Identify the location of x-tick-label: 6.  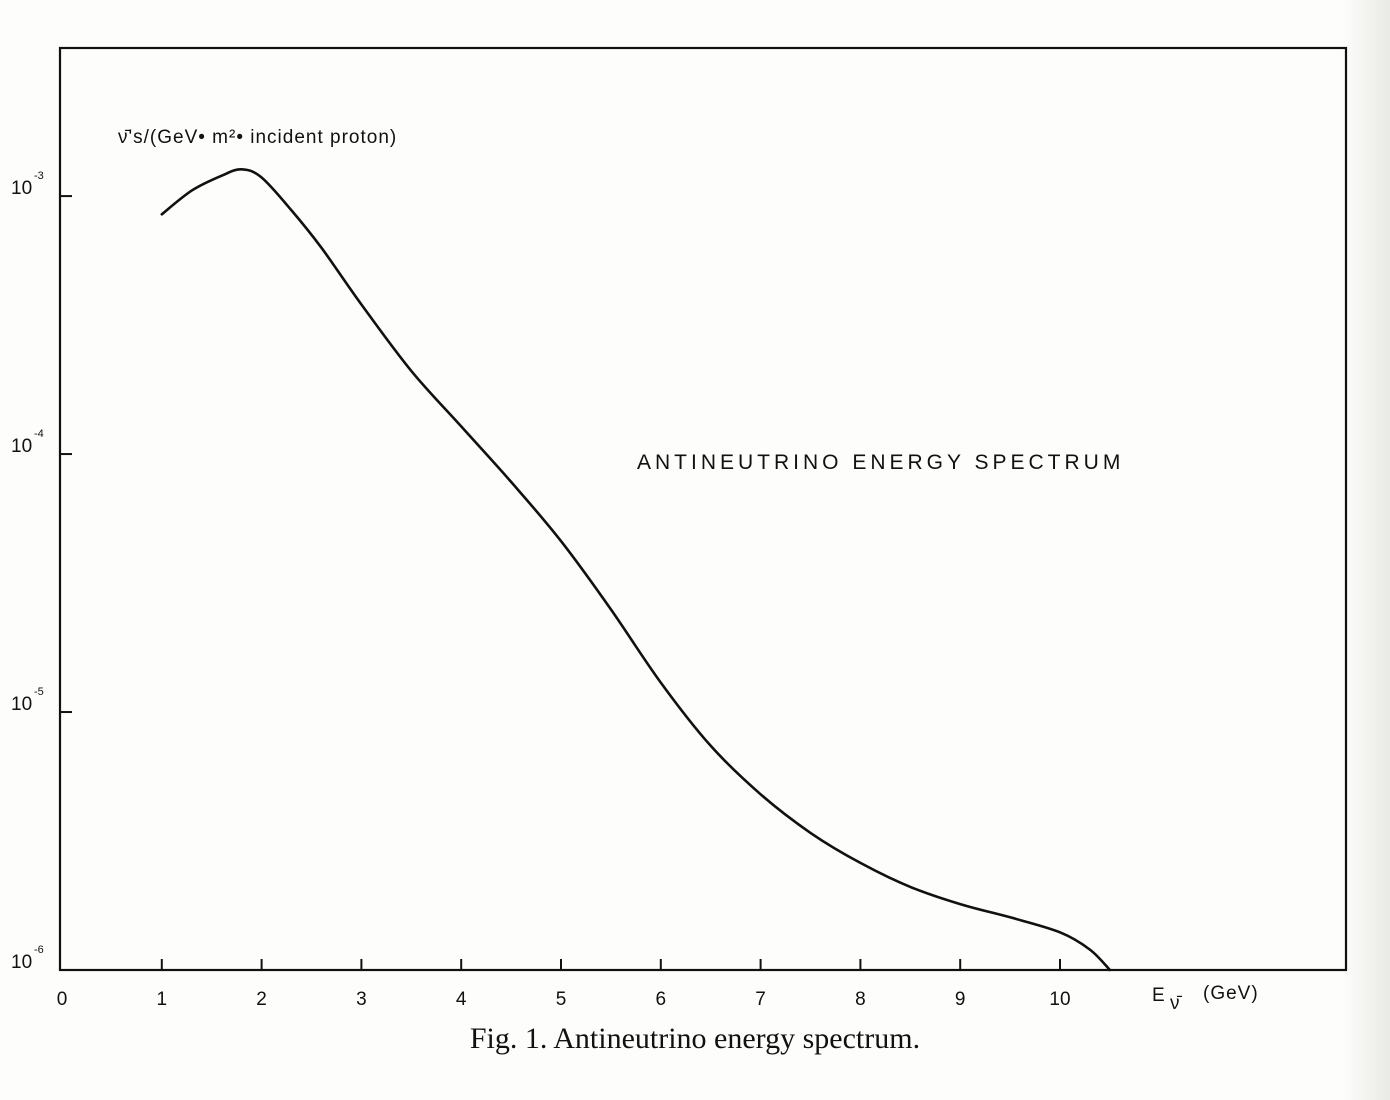
(661, 999).